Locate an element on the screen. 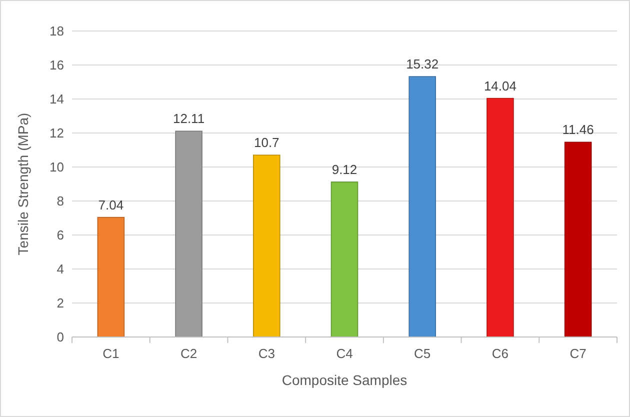 The width and height of the screenshot is (630, 417). x-tick-label: C4 is located at coordinates (344, 353).